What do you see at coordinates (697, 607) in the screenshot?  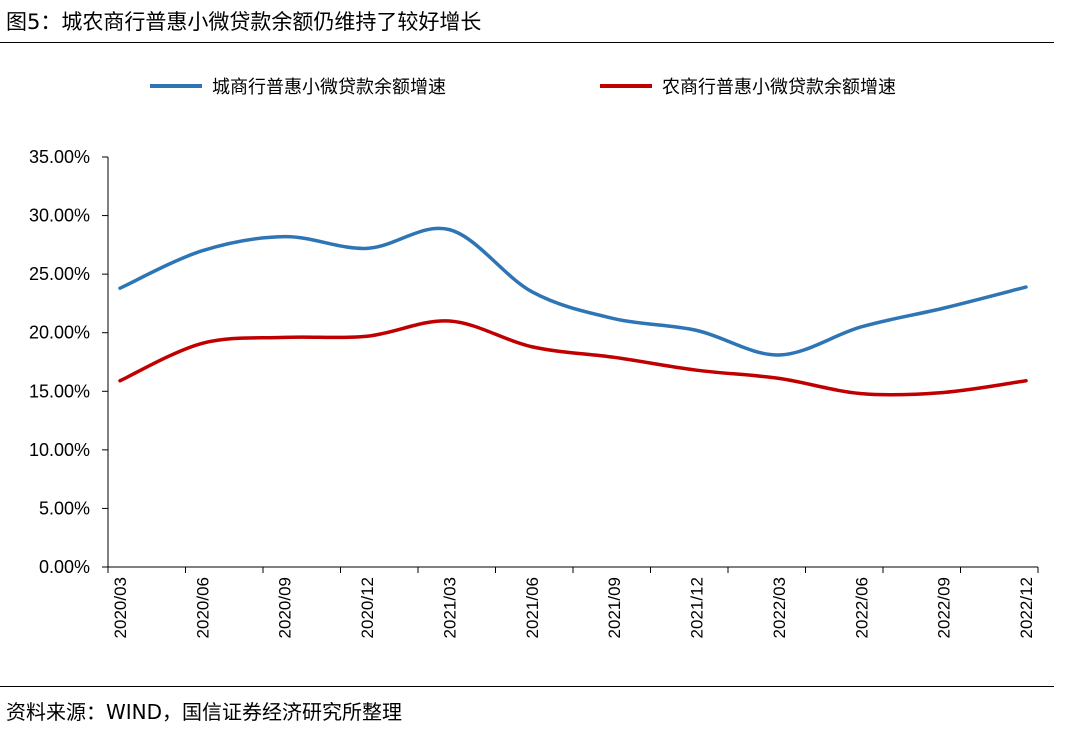 I see `x-tick-label: 2021/12` at bounding box center [697, 607].